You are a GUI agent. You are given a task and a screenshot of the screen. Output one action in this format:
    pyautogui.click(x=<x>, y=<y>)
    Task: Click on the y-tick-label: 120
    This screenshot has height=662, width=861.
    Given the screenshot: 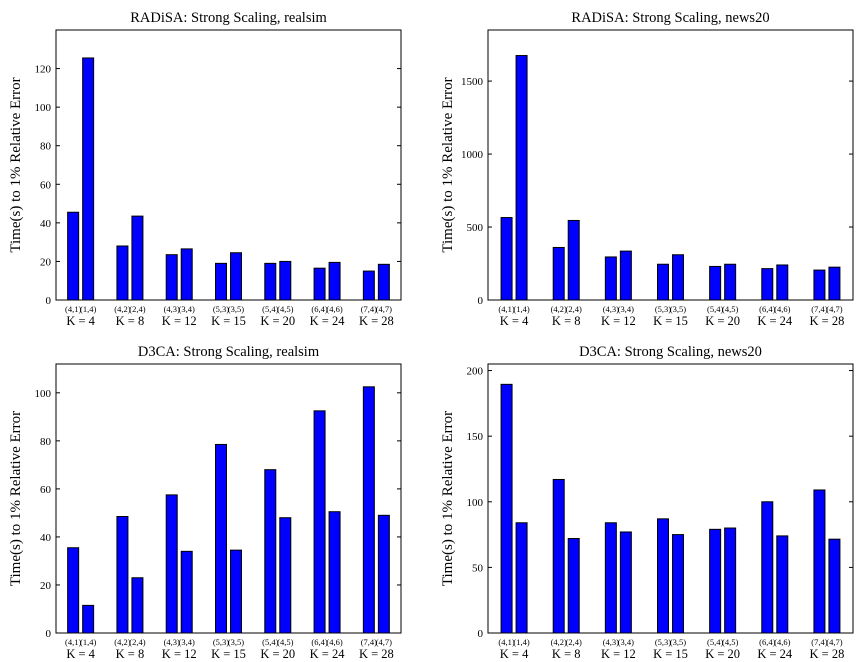 What is the action you would take?
    pyautogui.click(x=43, y=70)
    